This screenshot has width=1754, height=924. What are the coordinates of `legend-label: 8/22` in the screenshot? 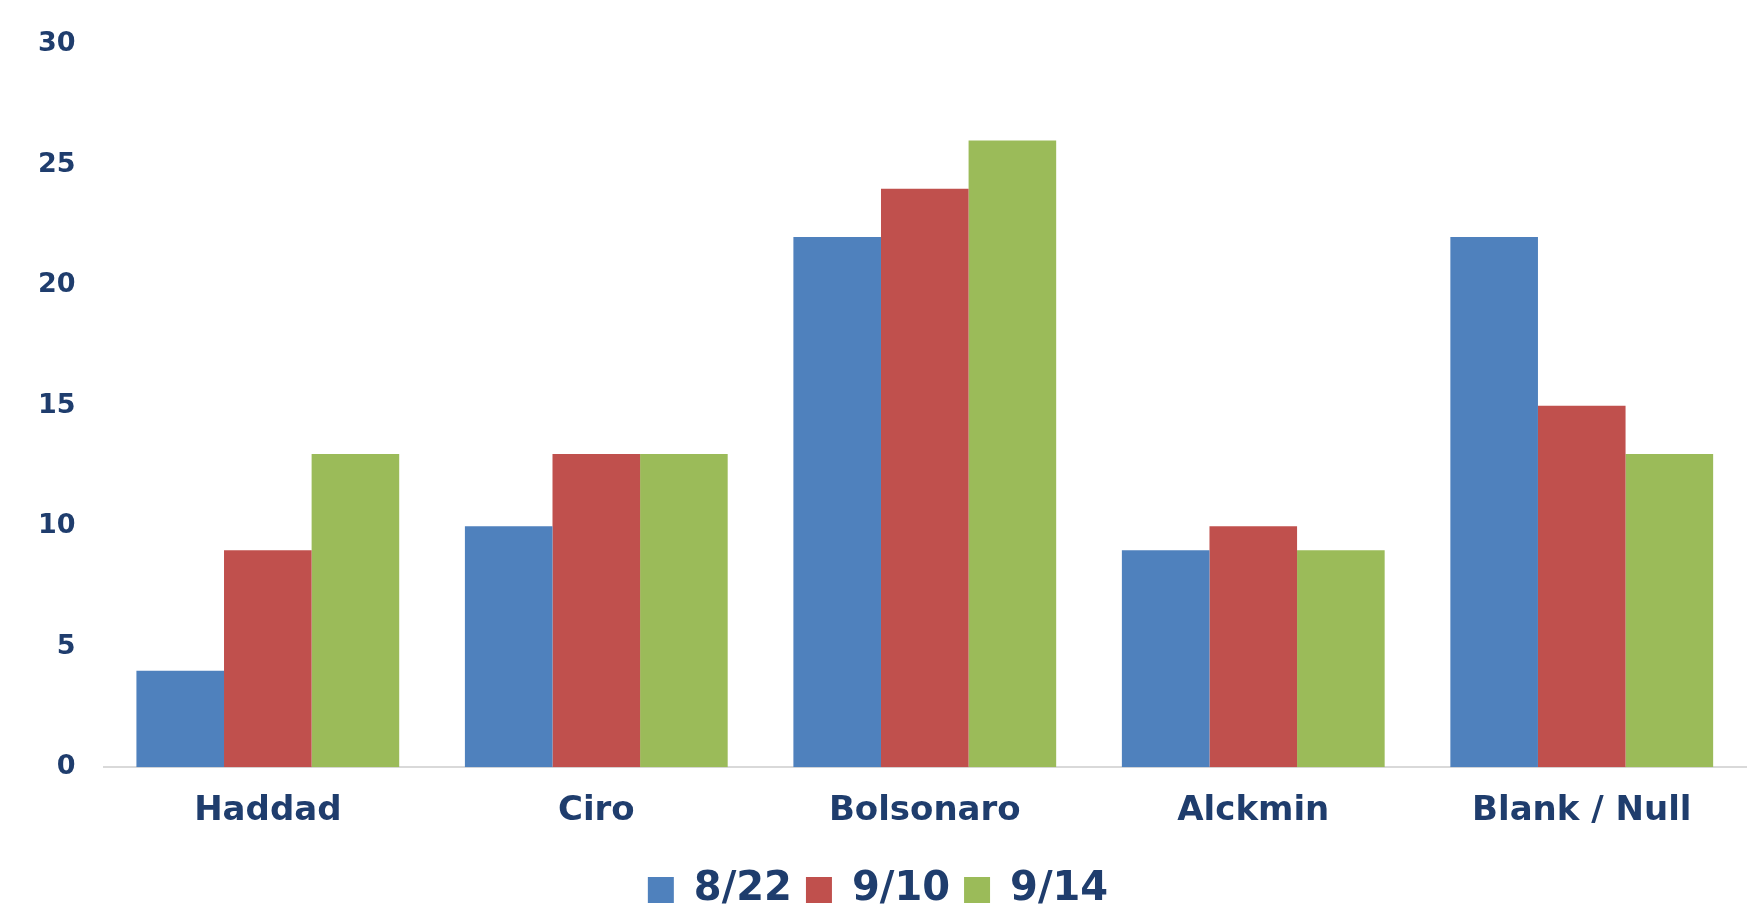 It's located at (742, 886).